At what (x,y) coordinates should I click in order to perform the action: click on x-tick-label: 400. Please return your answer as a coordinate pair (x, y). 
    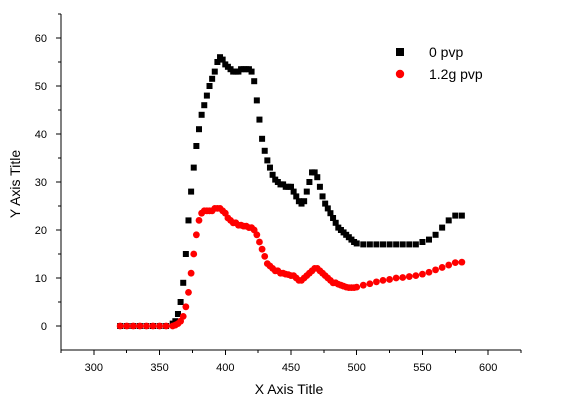
    Looking at the image, I should click on (225, 368).